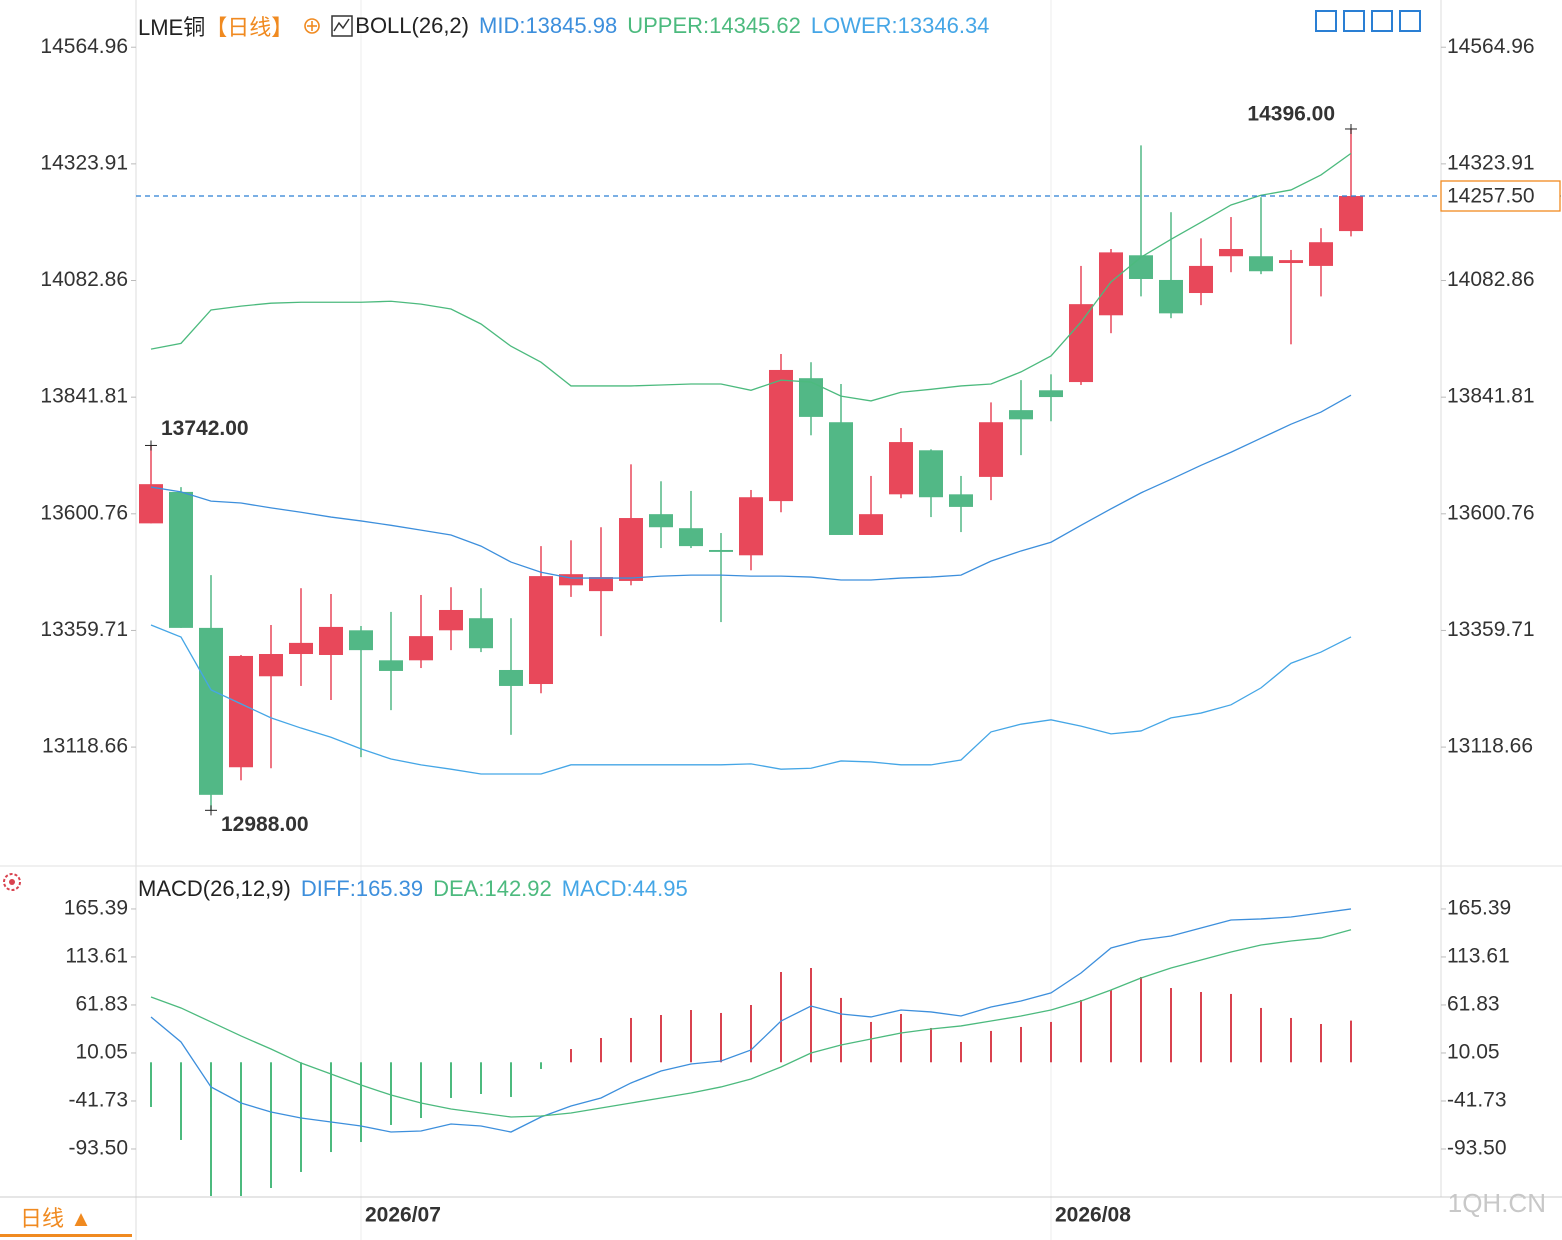  I want to click on add-icon, so click(312, 26).